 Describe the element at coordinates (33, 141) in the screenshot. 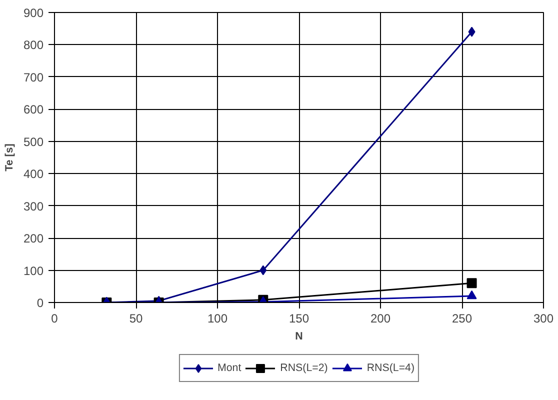

I see `y-tick-label: 500` at that location.